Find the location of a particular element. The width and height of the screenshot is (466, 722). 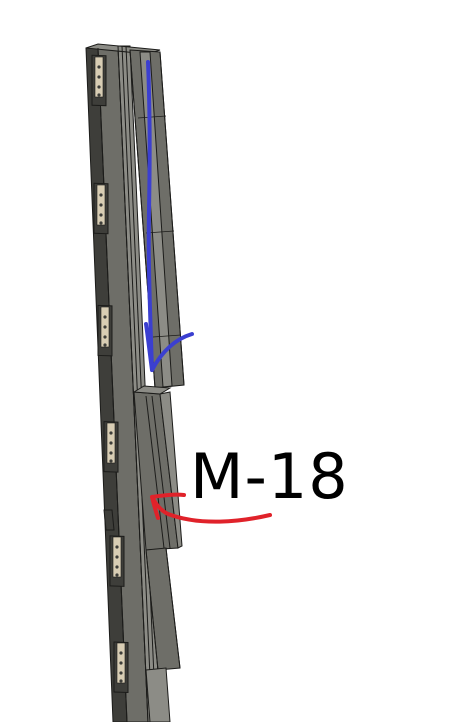

slider-block-top is located at coordinates (152, 390).